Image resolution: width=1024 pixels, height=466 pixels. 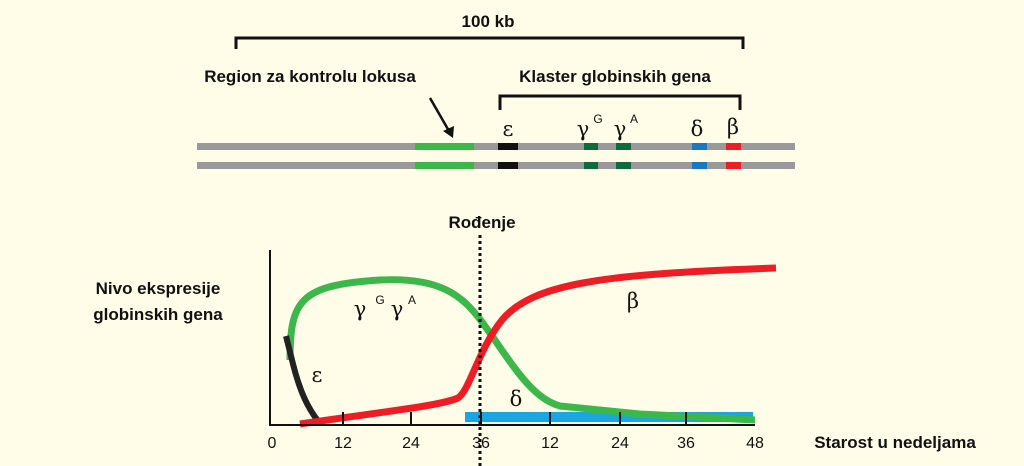 I want to click on curve-label-beta: β, so click(x=633, y=301).